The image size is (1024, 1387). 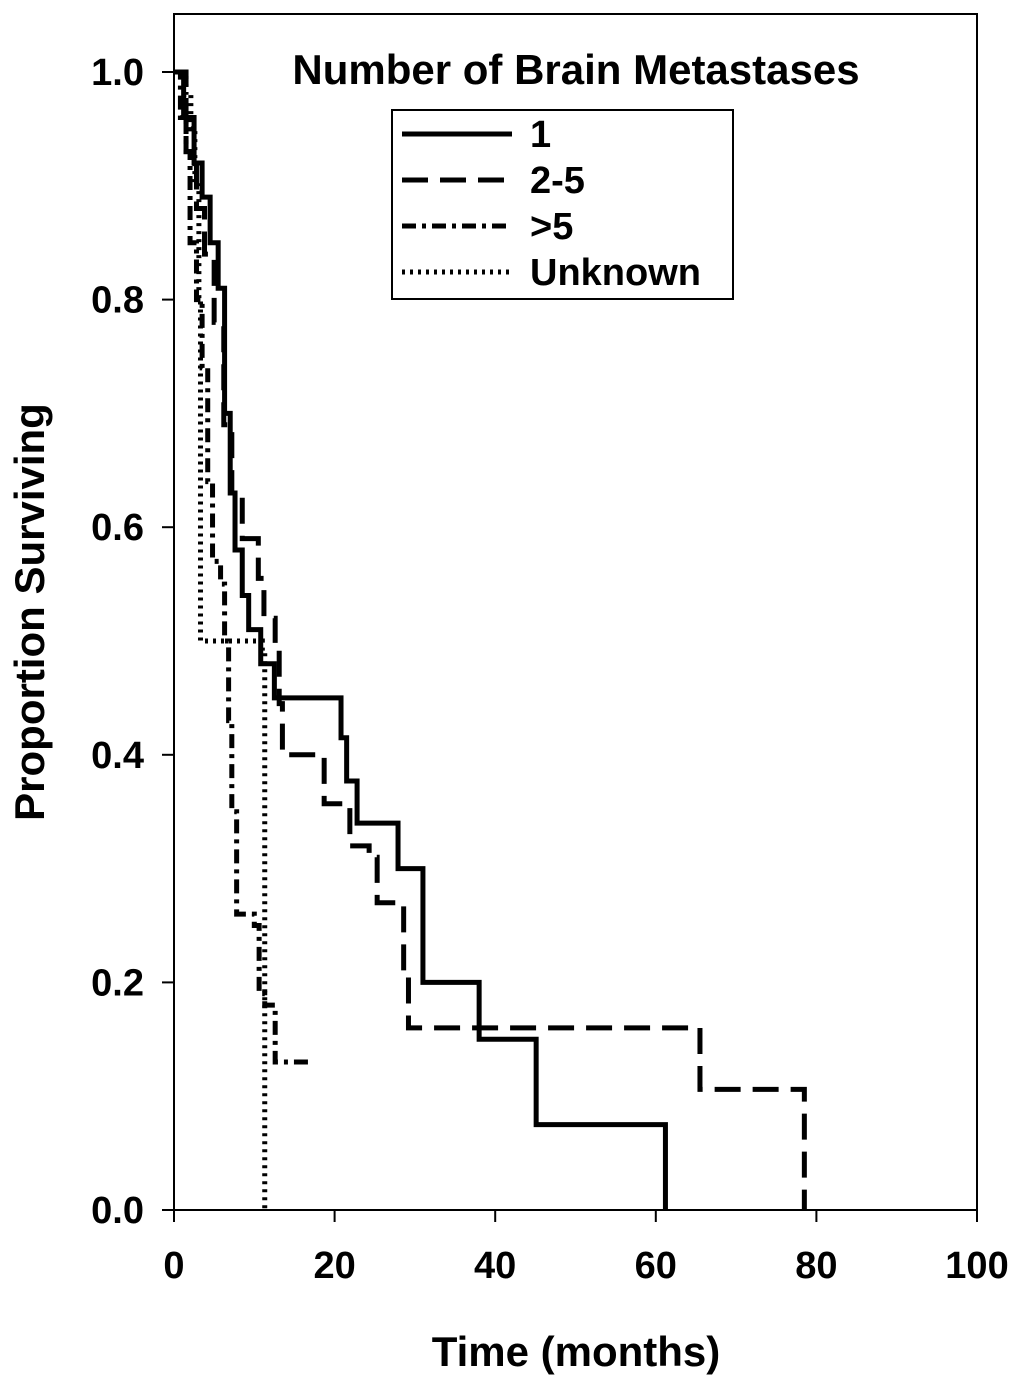 I want to click on y-axis-label: Proportion Surviving, so click(x=29, y=612).